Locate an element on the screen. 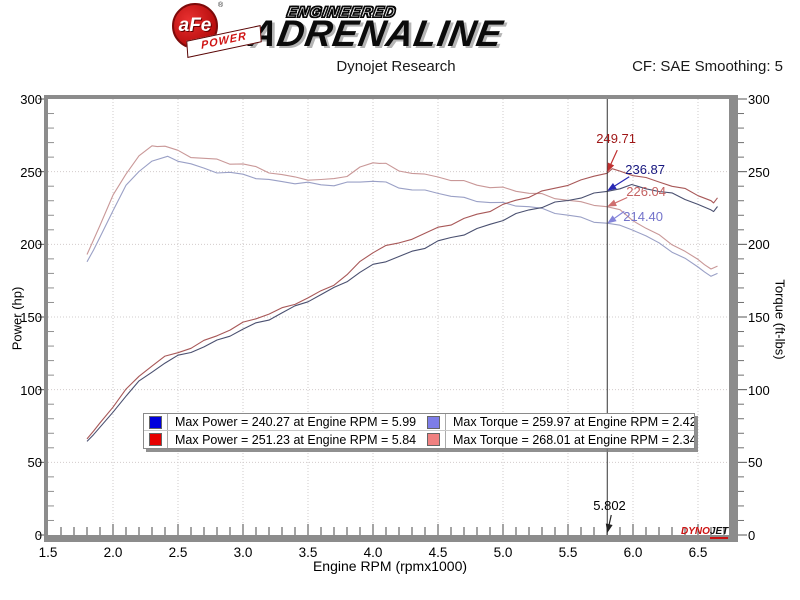  x-tick-label: 2.5 is located at coordinates (178, 552).